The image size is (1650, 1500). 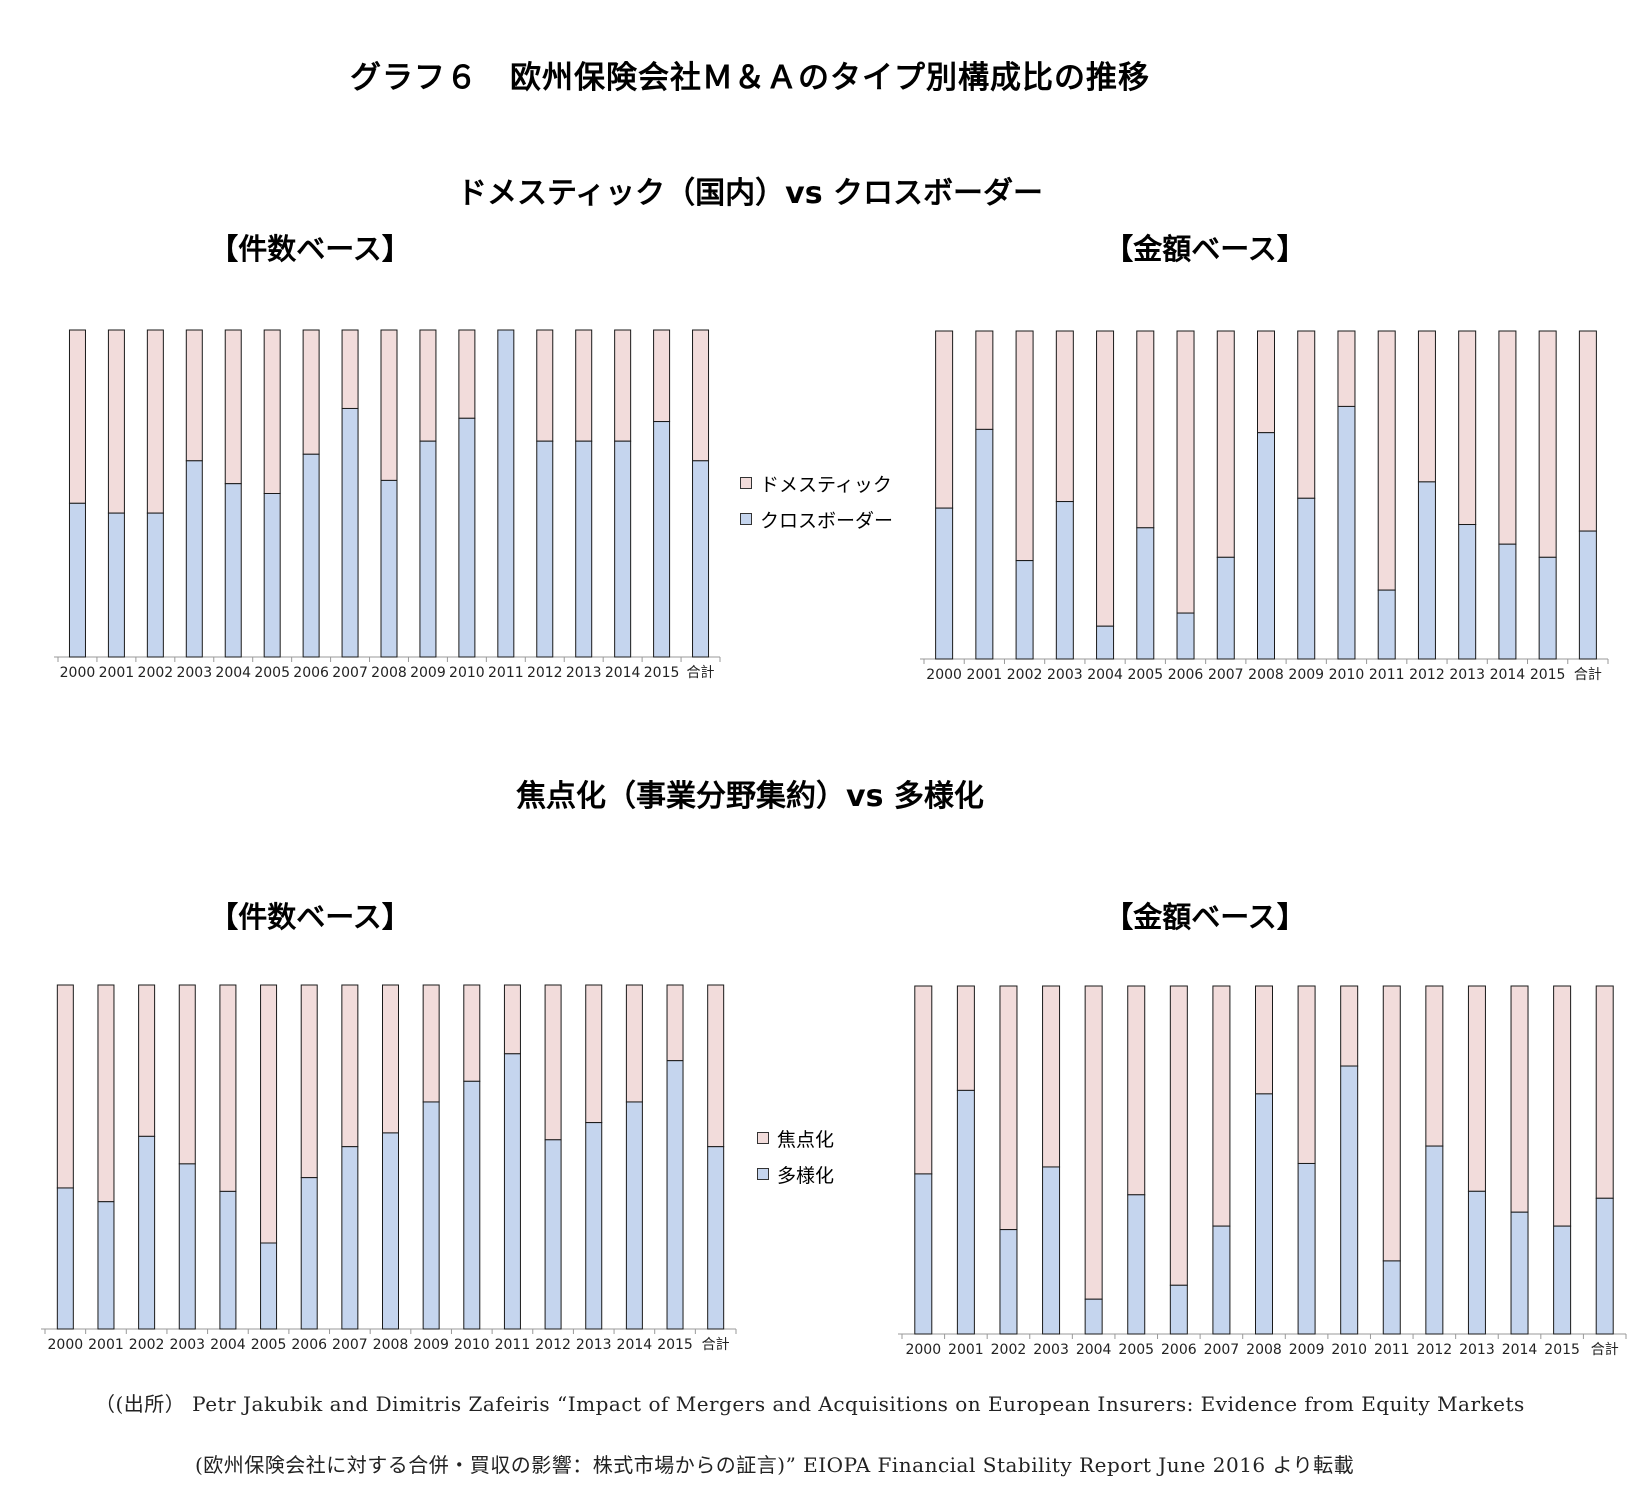 What do you see at coordinates (156, 673) in the screenshot?
I see `x-tick-label-count-domestic-crossborder-2: 2002` at bounding box center [156, 673].